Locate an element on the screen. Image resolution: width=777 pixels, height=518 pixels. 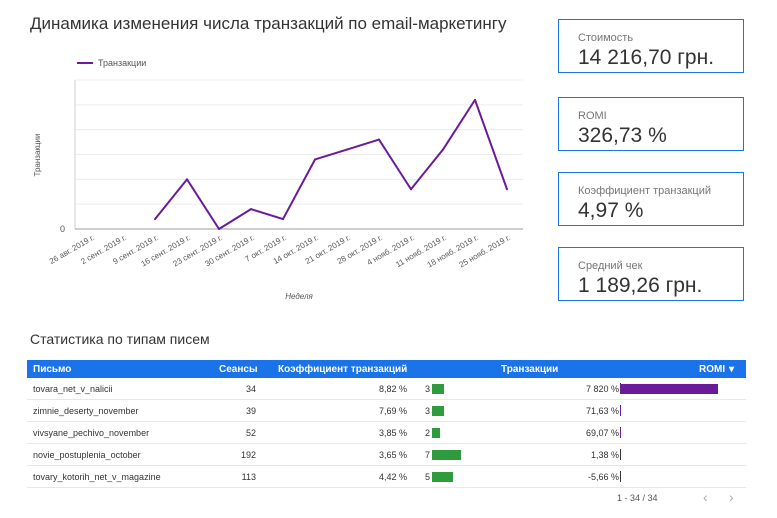
kpi-card-average-check: Средний чек 1 189,26 грн. is located at coordinates (651, 274).